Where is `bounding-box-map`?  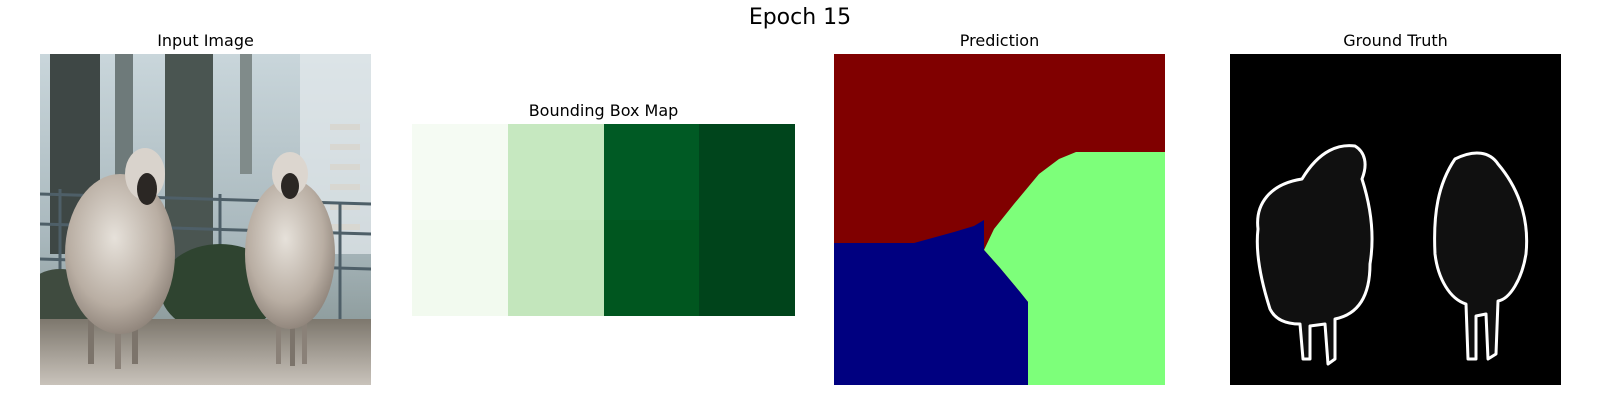
bounding-box-map is located at coordinates (603, 220).